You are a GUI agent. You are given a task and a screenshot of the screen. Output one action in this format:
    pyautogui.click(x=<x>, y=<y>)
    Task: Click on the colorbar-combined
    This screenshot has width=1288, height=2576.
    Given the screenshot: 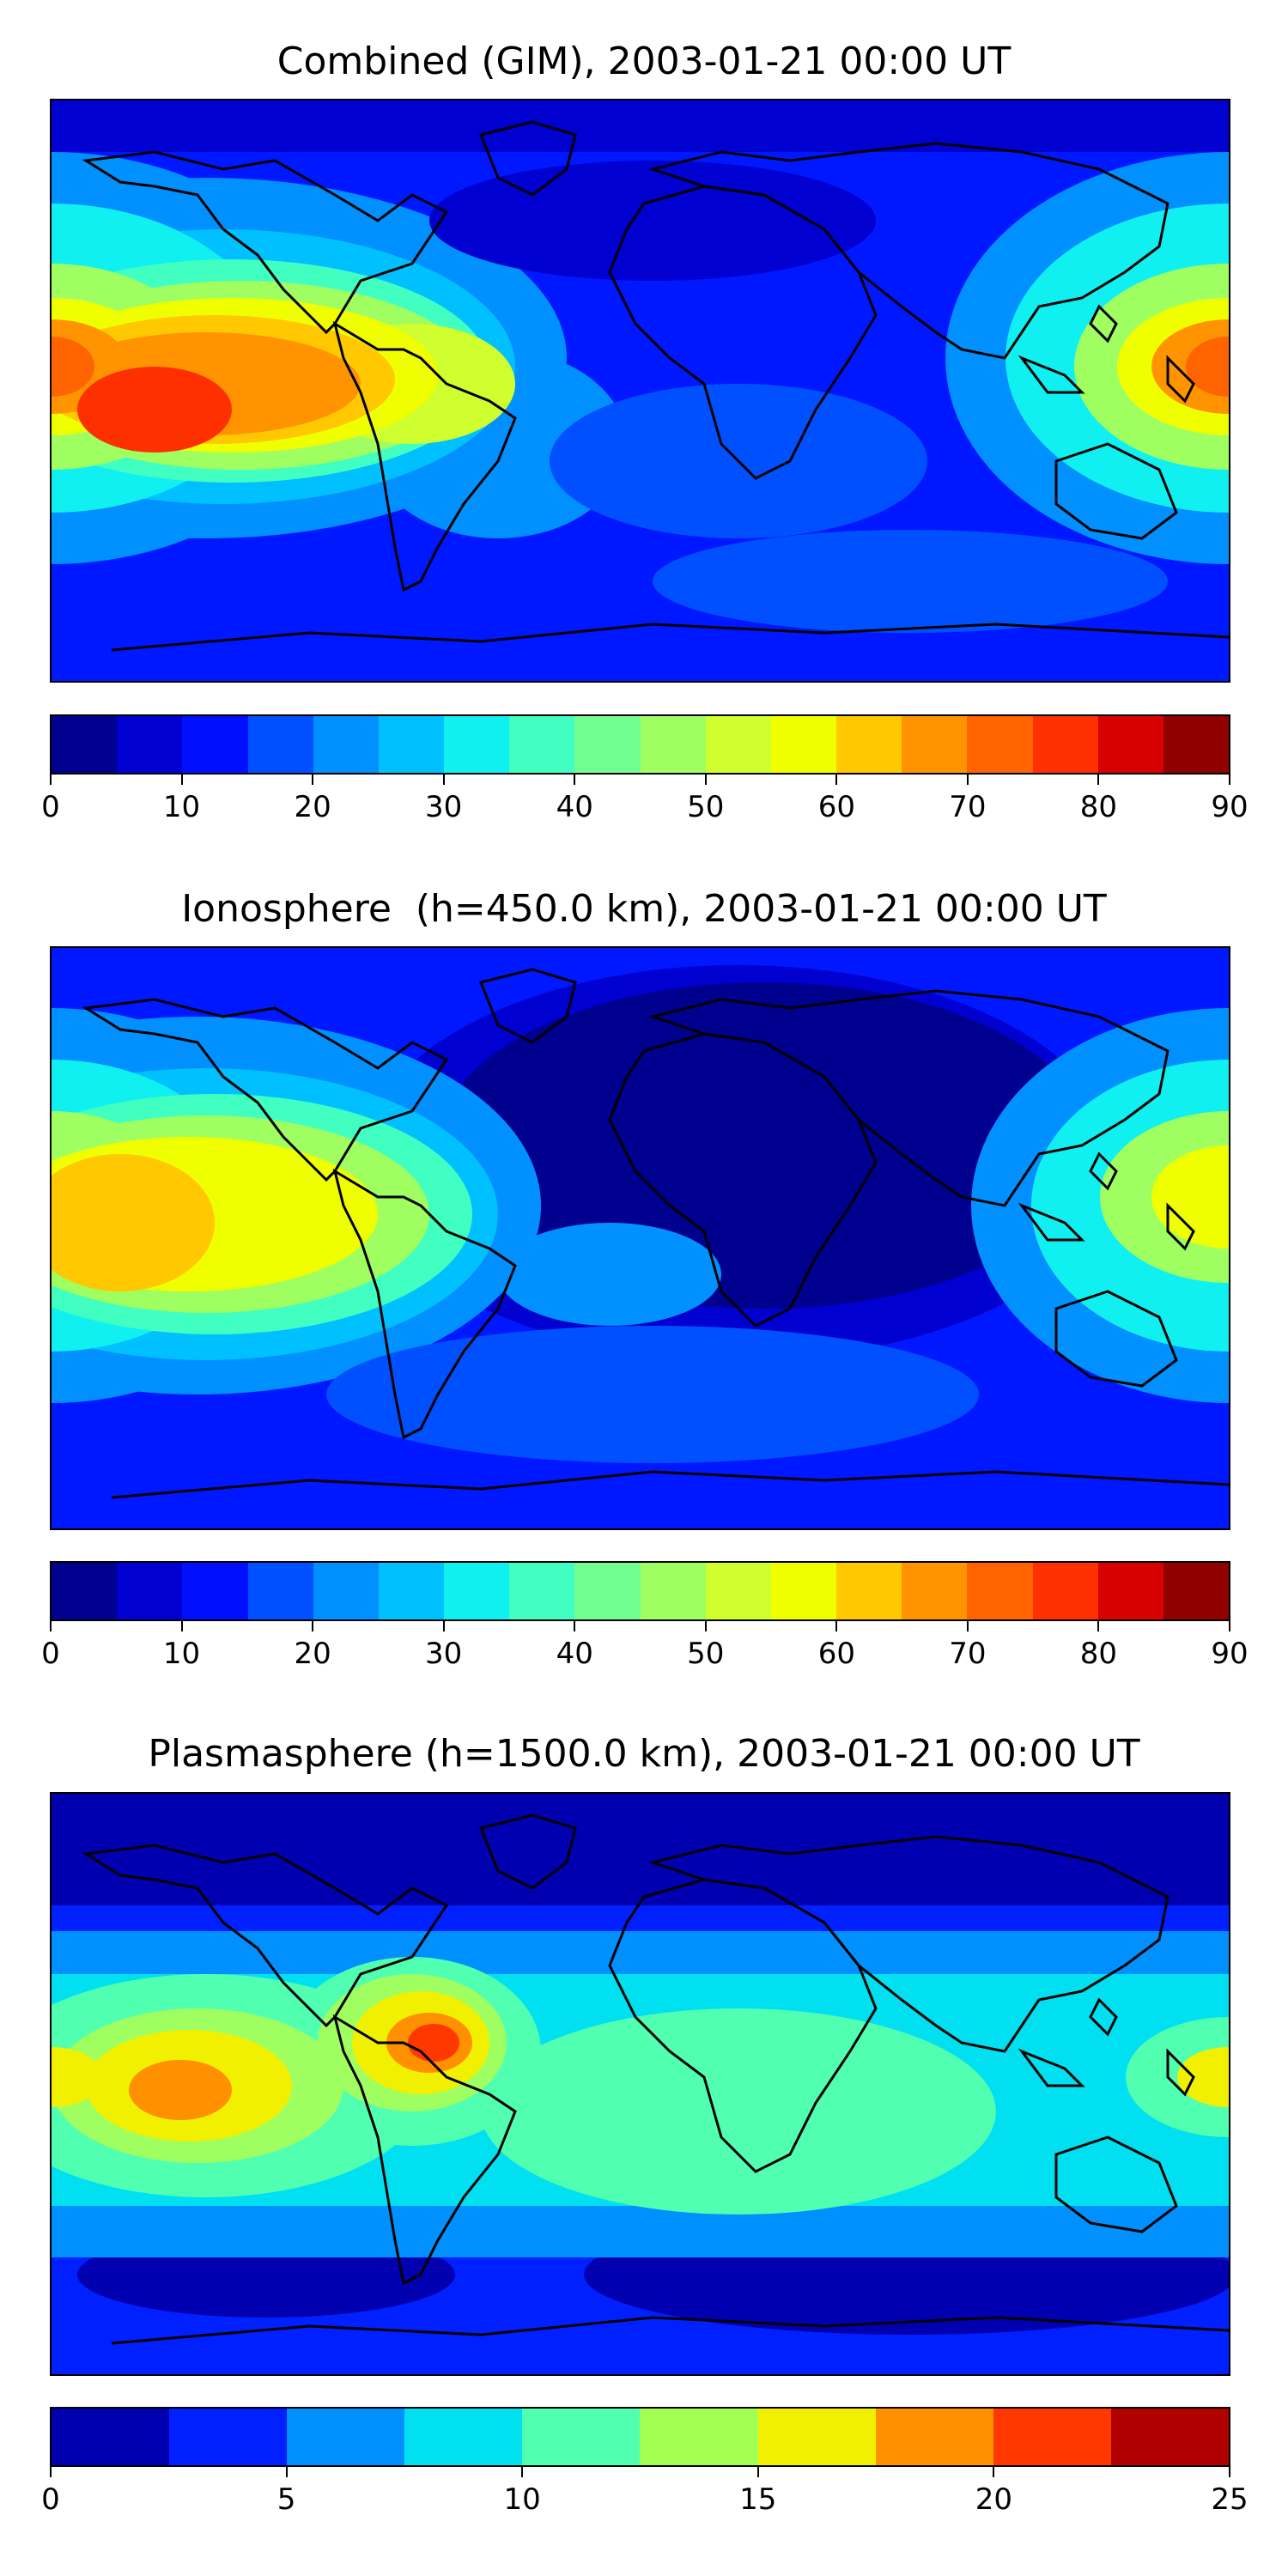 What is the action you would take?
    pyautogui.click(x=640, y=744)
    